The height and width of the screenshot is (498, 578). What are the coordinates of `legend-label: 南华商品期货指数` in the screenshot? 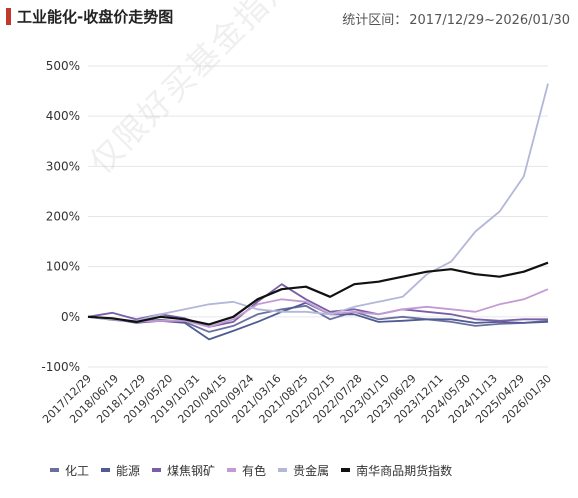 It's located at (404, 470).